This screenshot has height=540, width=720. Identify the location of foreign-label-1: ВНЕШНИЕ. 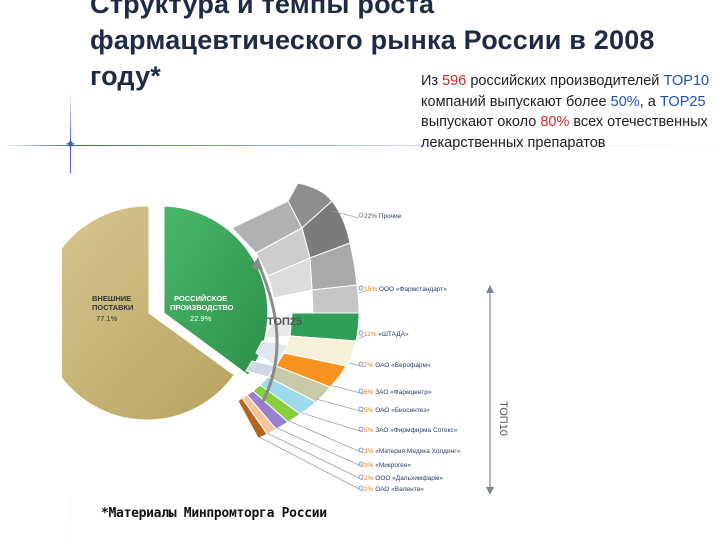
(111, 298).